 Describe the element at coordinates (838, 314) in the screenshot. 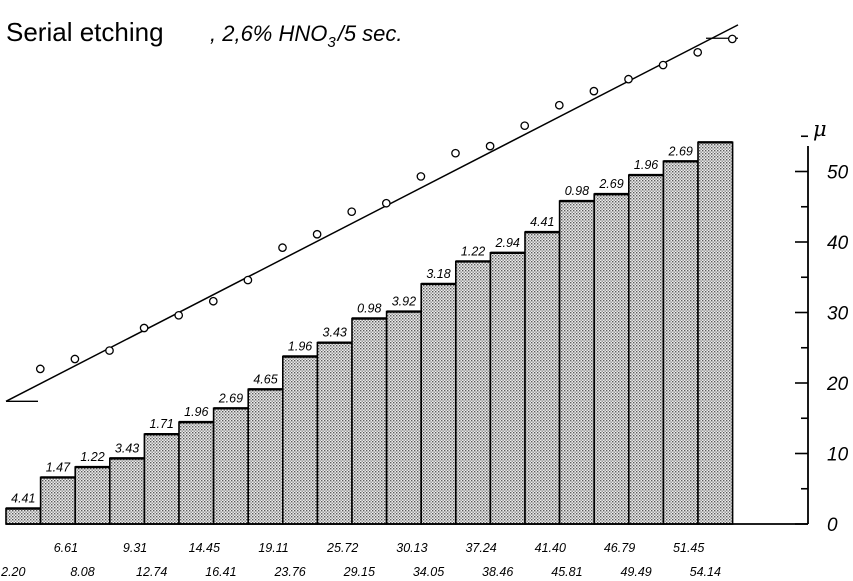

I see `y-tick-label: 30` at that location.